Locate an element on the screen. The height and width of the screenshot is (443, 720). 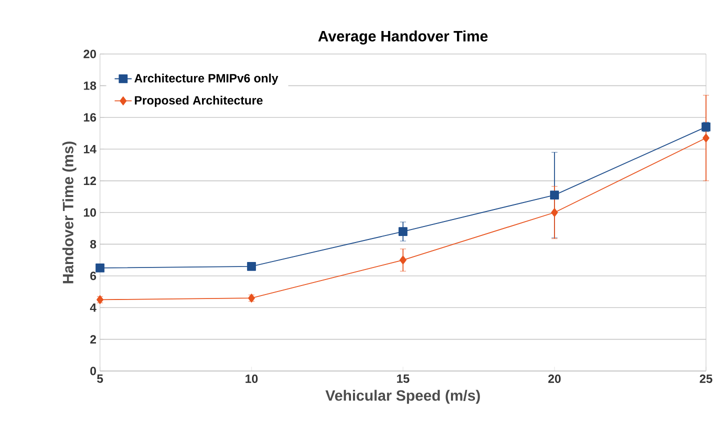
y-tick-label: 4 is located at coordinates (93, 307).